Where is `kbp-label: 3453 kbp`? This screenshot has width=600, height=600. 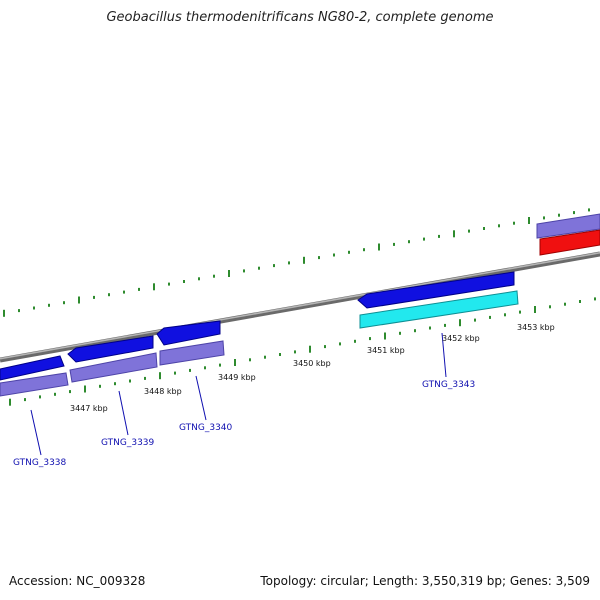 kbp-label: 3453 kbp is located at coordinates (536, 327).